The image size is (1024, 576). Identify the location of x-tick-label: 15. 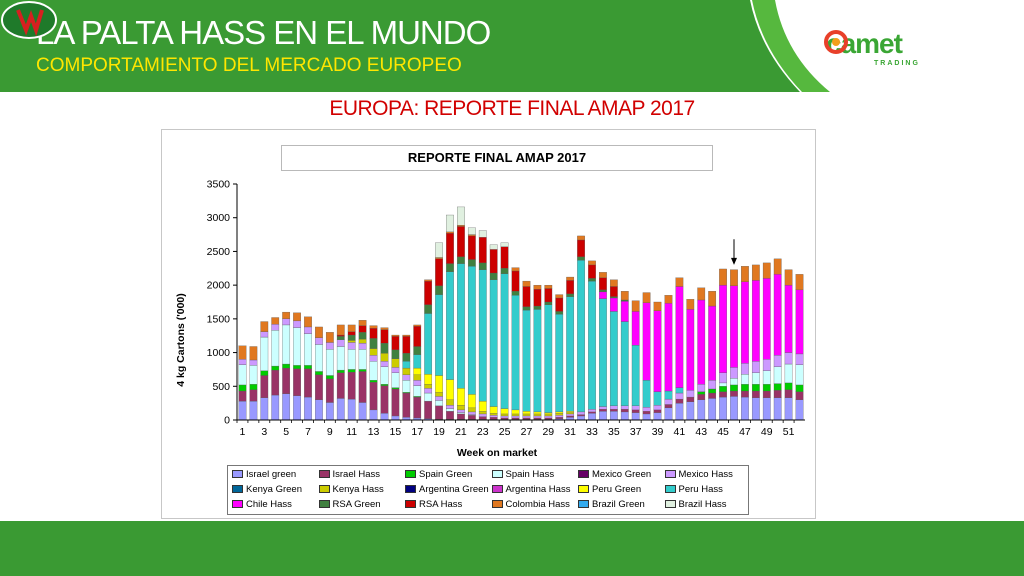
(396, 432).